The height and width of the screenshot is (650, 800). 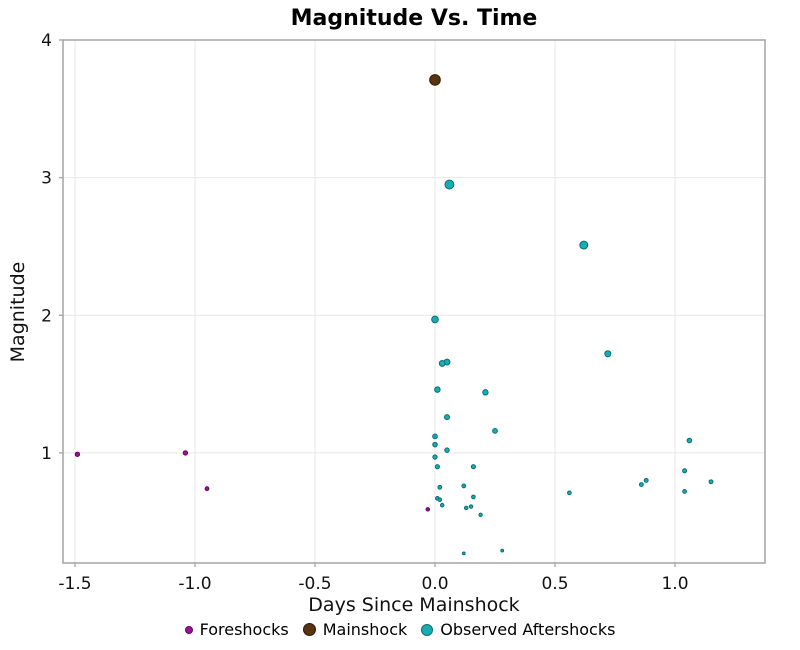 I want to click on y-tick-label: 3, so click(x=46, y=179).